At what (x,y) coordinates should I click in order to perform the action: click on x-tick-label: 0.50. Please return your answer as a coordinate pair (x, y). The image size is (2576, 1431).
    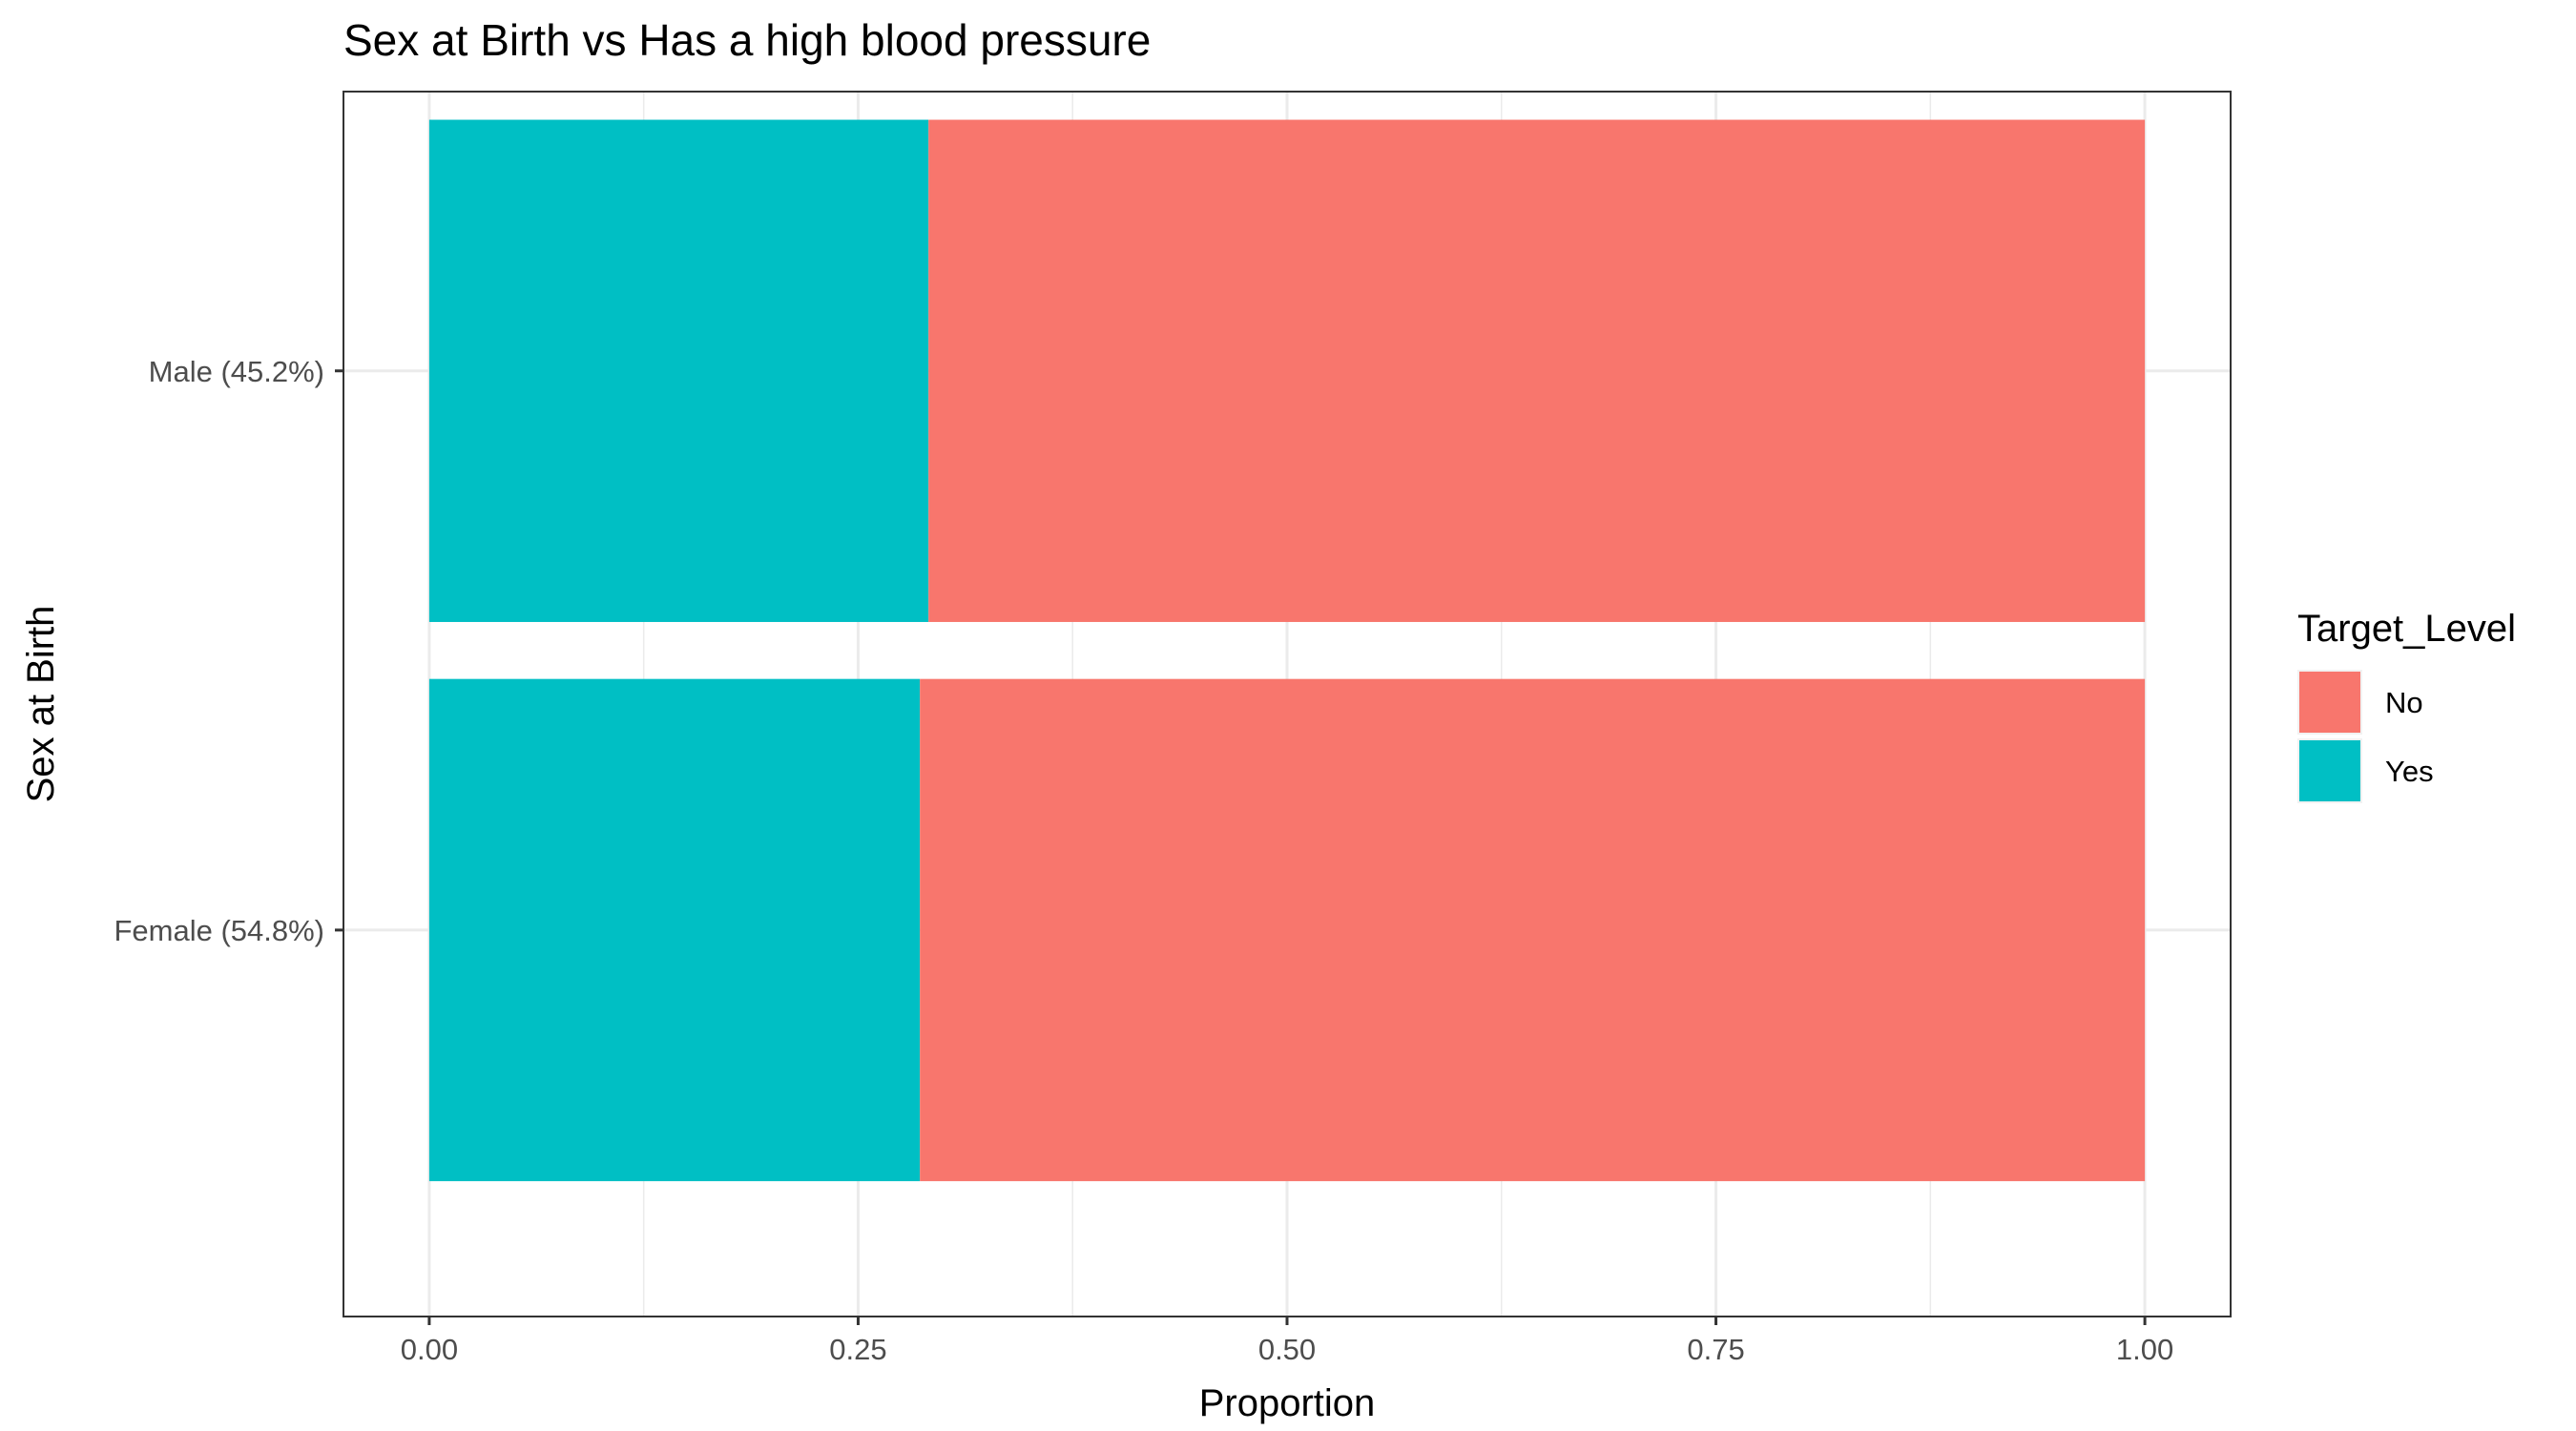
    Looking at the image, I should click on (1287, 1349).